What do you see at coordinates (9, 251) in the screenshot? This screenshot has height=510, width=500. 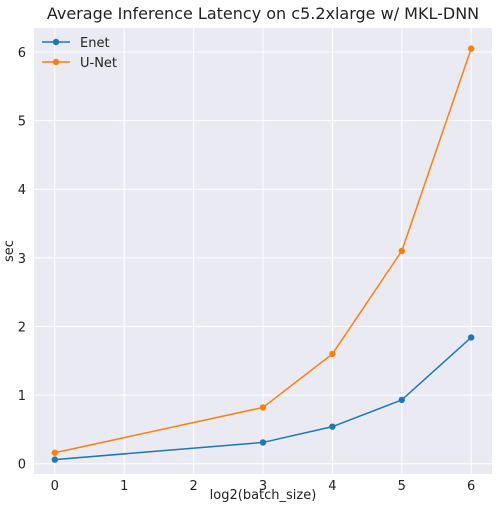 I see `y-axis-label: sec` at bounding box center [9, 251].